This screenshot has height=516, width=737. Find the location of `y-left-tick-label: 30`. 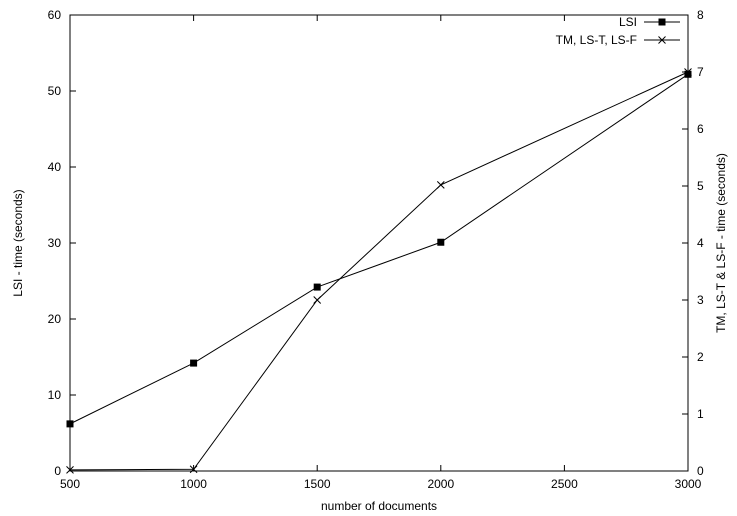

y-left-tick-label: 30 is located at coordinates (55, 243).